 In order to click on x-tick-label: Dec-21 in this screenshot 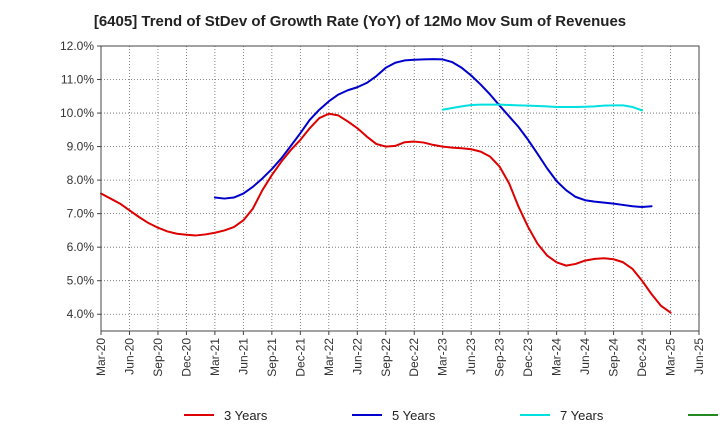, I will do `click(300, 357)`.